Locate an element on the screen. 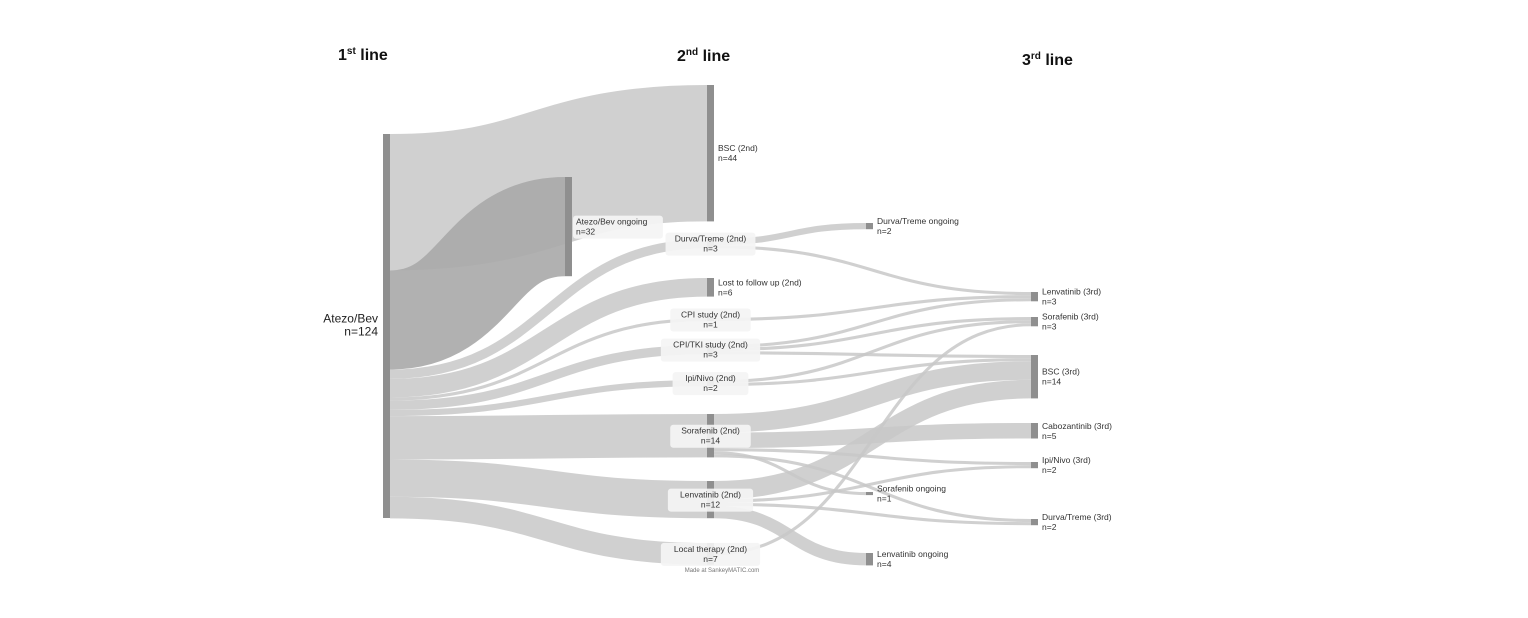  node-name-soraong: Sorafenib ongoing is located at coordinates (911, 489).